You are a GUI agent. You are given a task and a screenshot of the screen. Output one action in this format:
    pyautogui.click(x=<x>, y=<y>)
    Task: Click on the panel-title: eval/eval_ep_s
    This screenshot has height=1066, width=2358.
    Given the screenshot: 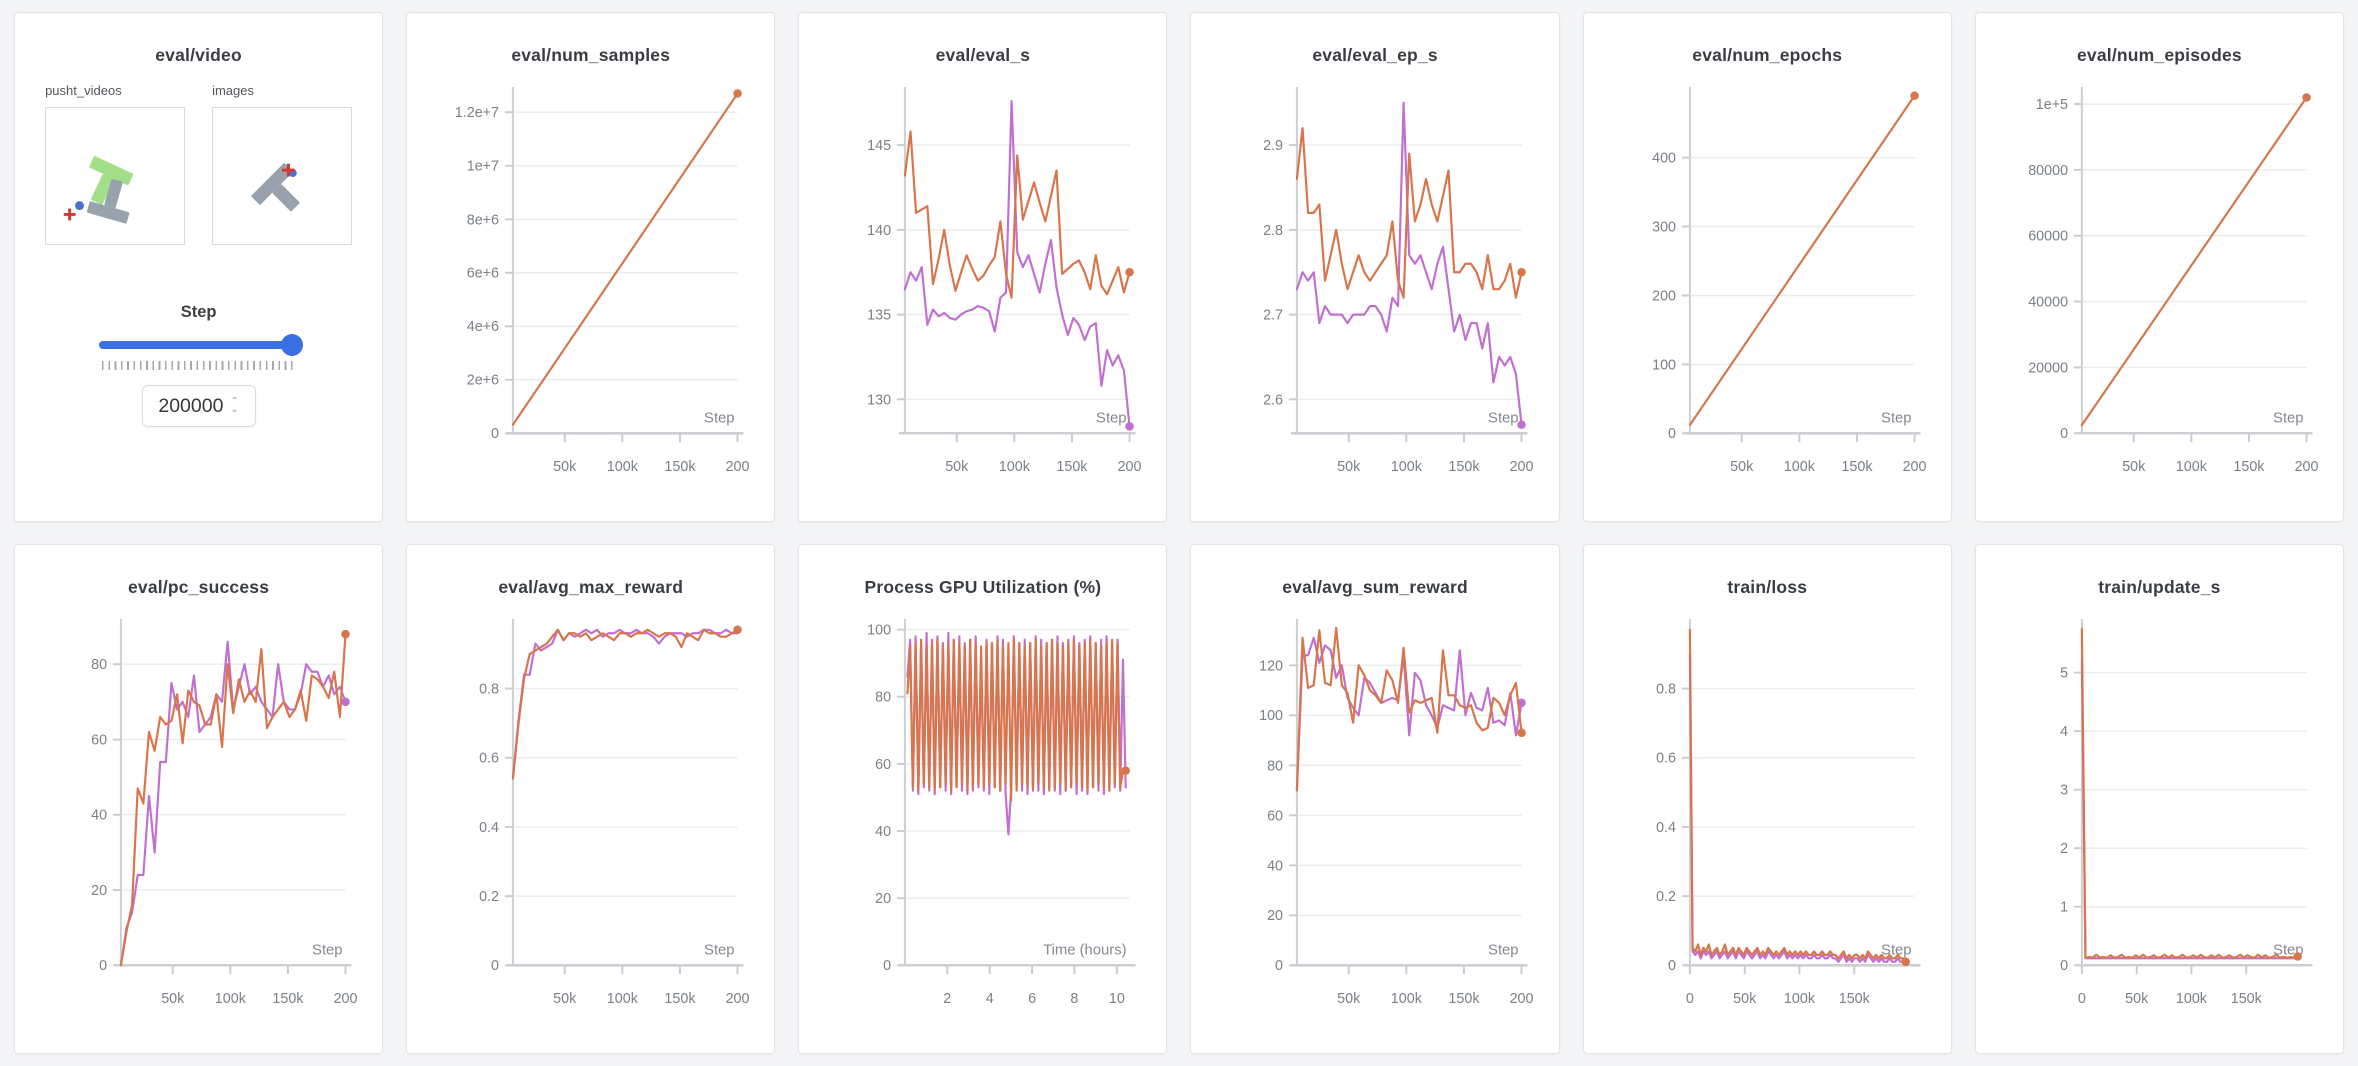 What is the action you would take?
    pyautogui.click(x=1375, y=55)
    